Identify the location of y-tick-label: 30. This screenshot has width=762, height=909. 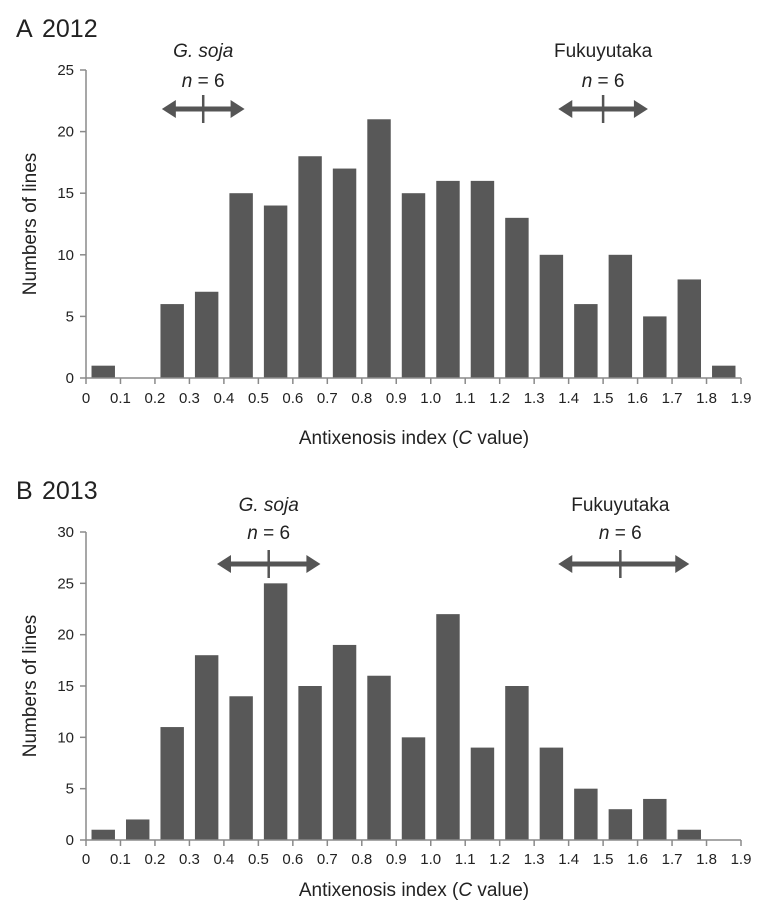
(65, 532).